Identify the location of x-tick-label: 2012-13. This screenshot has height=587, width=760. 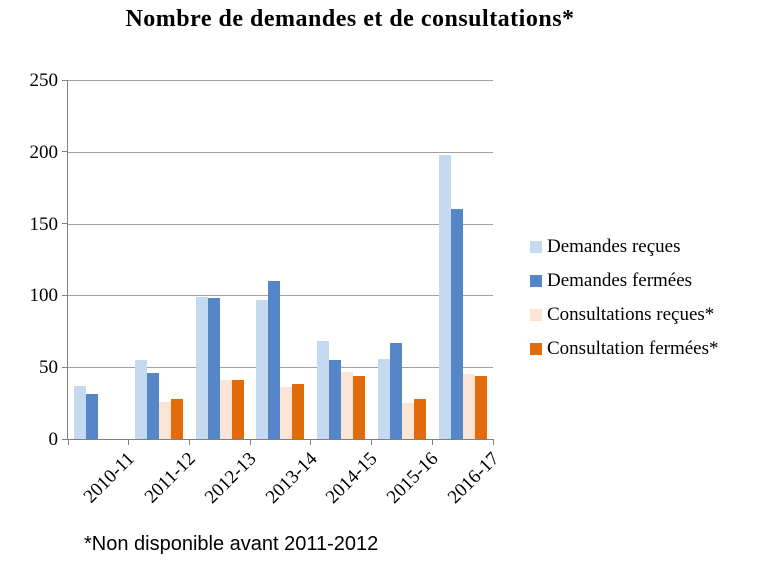
(230, 478).